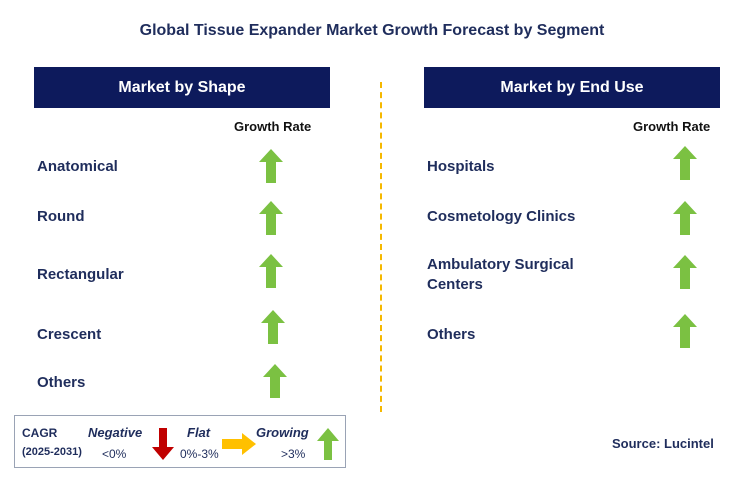 The height and width of the screenshot is (485, 744). What do you see at coordinates (163, 444) in the screenshot?
I see `down-arrow-icon` at bounding box center [163, 444].